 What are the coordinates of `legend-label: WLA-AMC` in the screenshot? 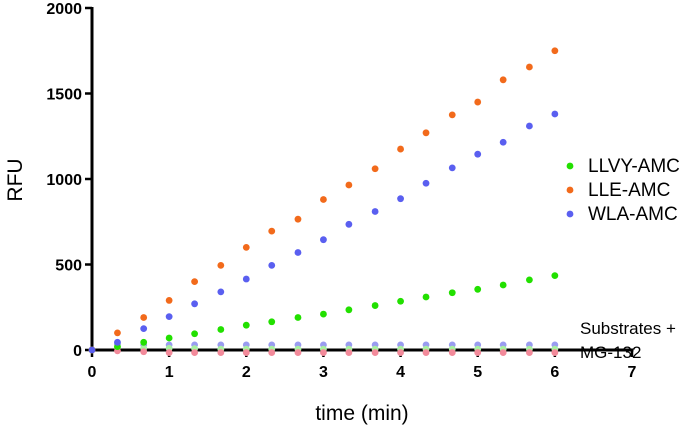 It's located at (633, 214).